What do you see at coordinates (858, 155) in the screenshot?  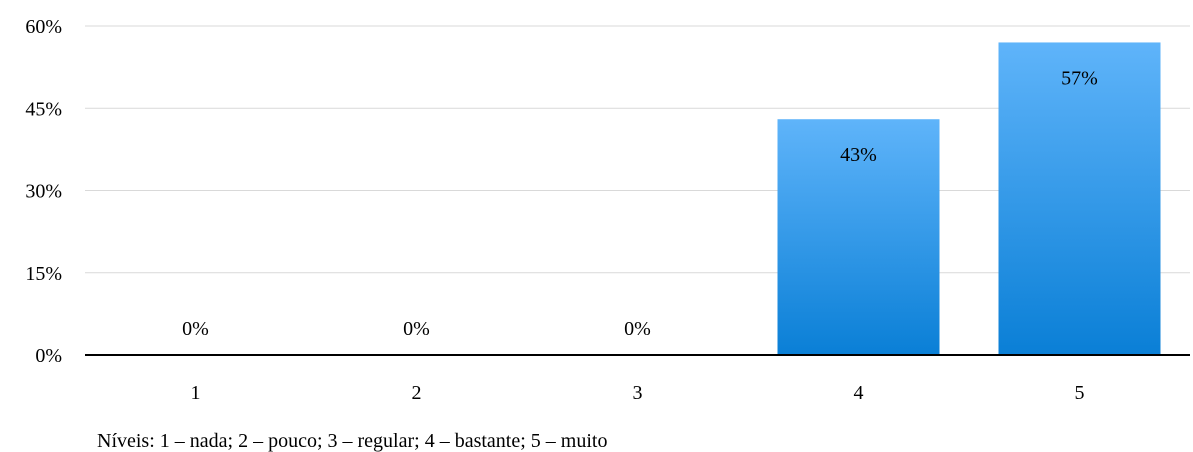 I see `data-label-4: 43%` at bounding box center [858, 155].